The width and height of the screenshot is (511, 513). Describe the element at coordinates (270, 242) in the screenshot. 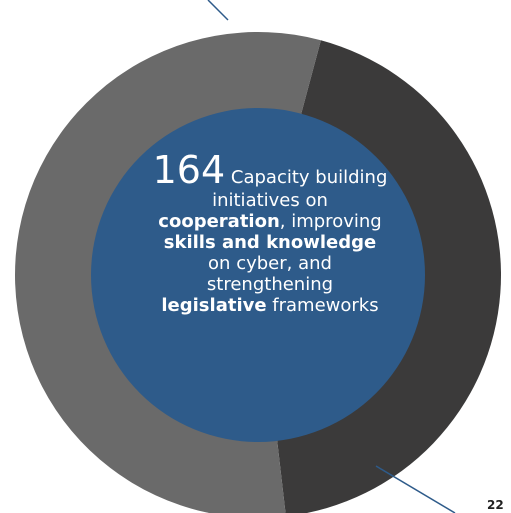

I see `center-bold-skills: skills and knowledge` at that location.